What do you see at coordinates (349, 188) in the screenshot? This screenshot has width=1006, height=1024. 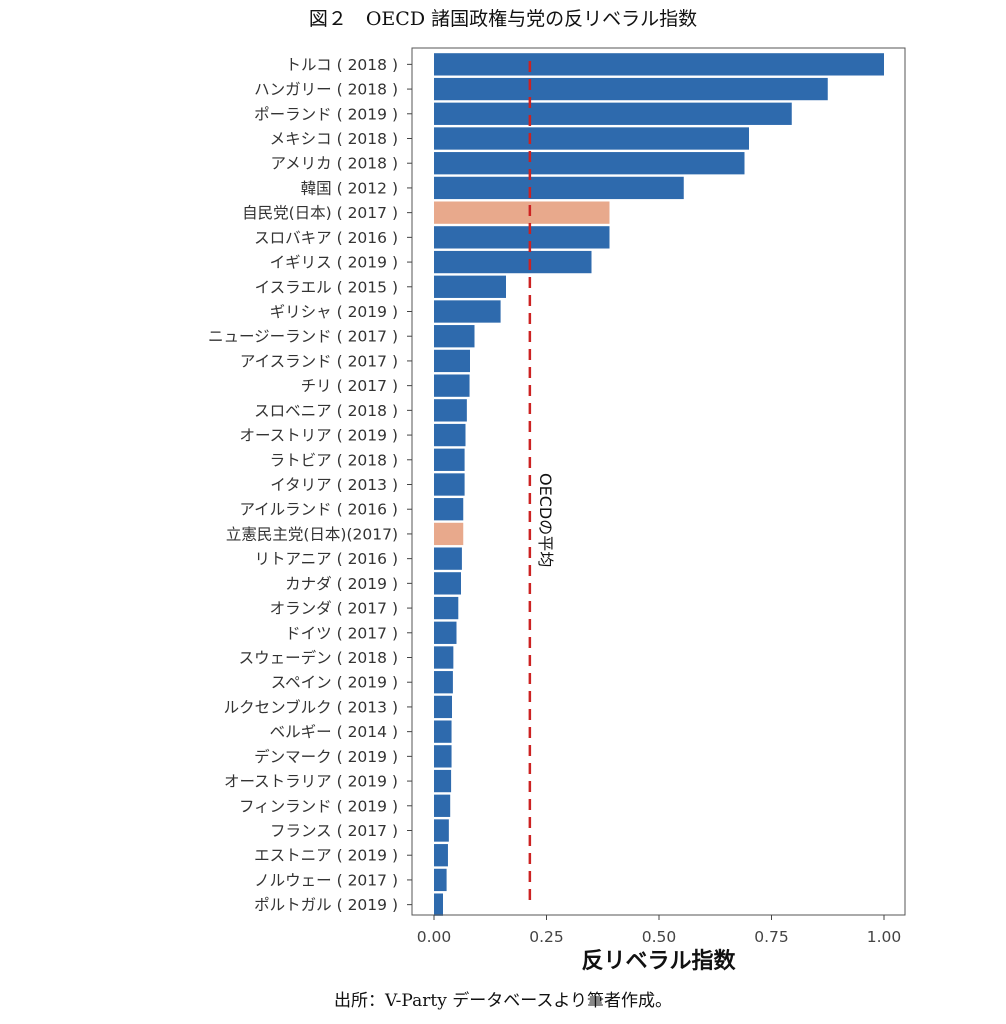 I see `category-label: 韓国 ( 2012 )` at bounding box center [349, 188].